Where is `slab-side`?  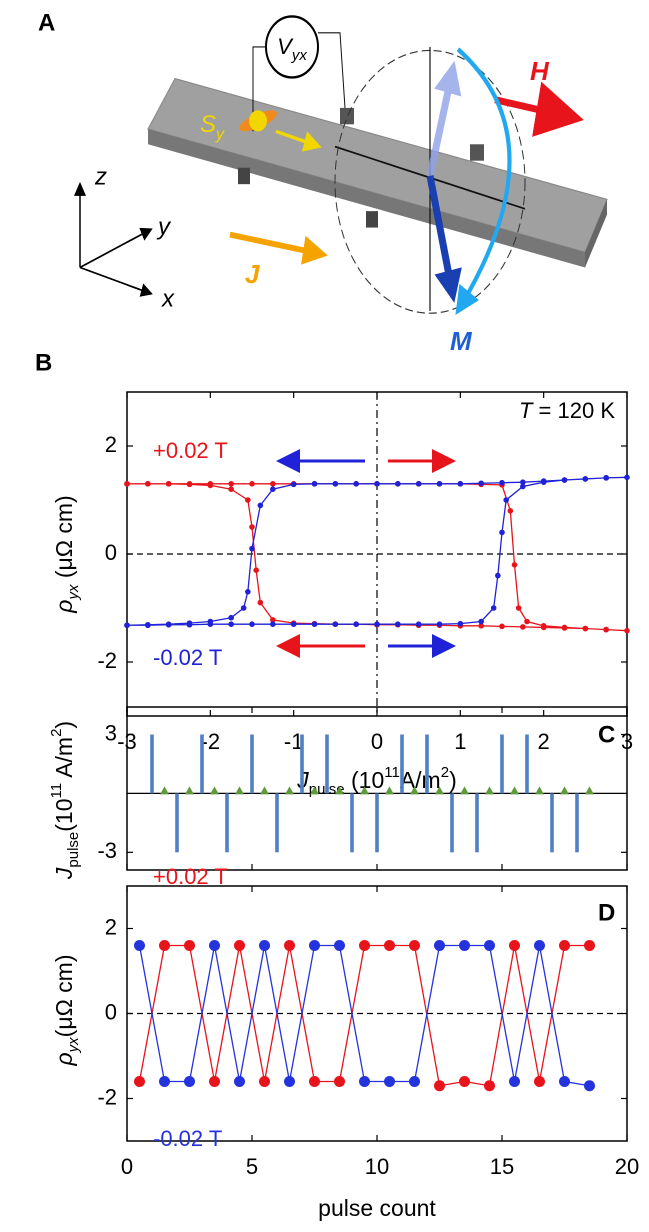
slab-side is located at coordinates (596, 233).